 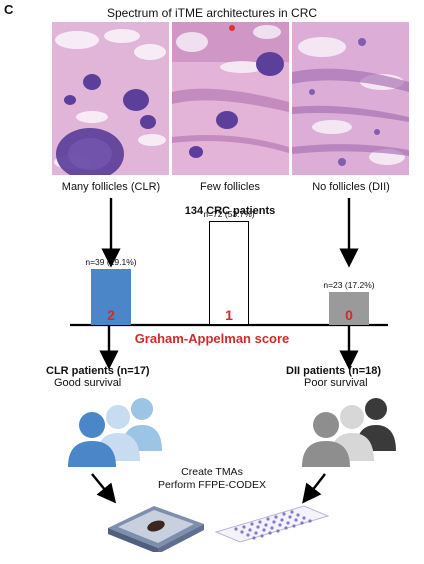 What do you see at coordinates (230, 98) in the screenshot?
I see `histology-image-few-follicles` at bounding box center [230, 98].